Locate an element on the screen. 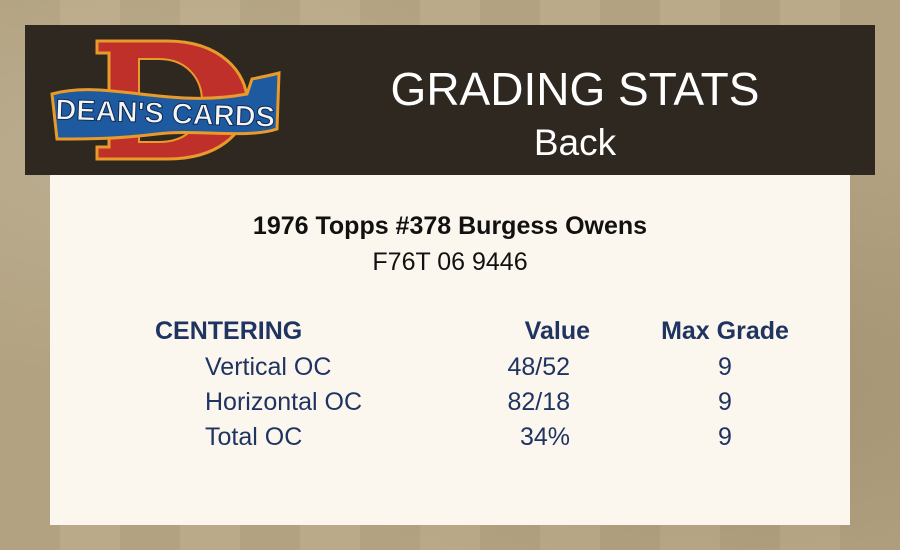 The height and width of the screenshot is (550, 900). card-title: 1976 Topps #378 Burgess Owens is located at coordinates (450, 226).